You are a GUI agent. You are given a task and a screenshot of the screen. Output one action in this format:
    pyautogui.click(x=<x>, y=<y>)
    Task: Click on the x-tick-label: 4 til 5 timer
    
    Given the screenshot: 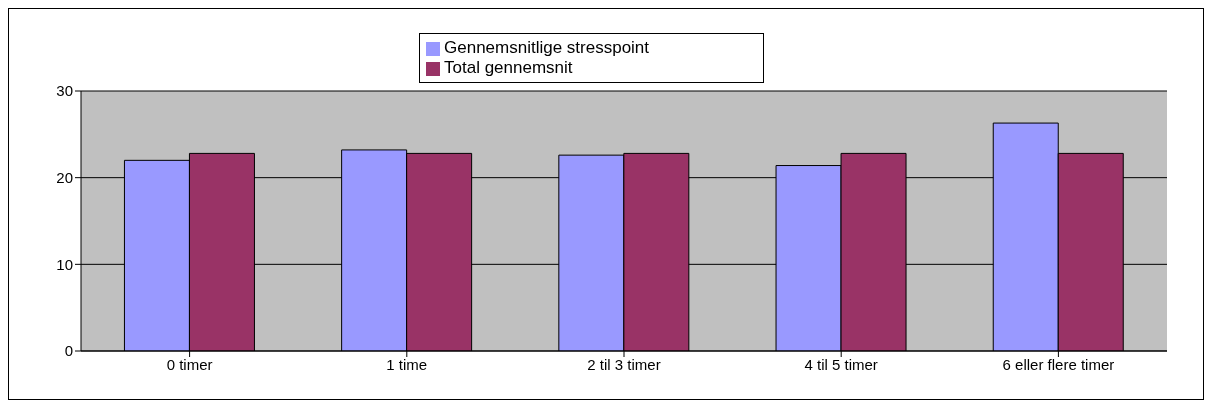 What is the action you would take?
    pyautogui.click(x=841, y=364)
    